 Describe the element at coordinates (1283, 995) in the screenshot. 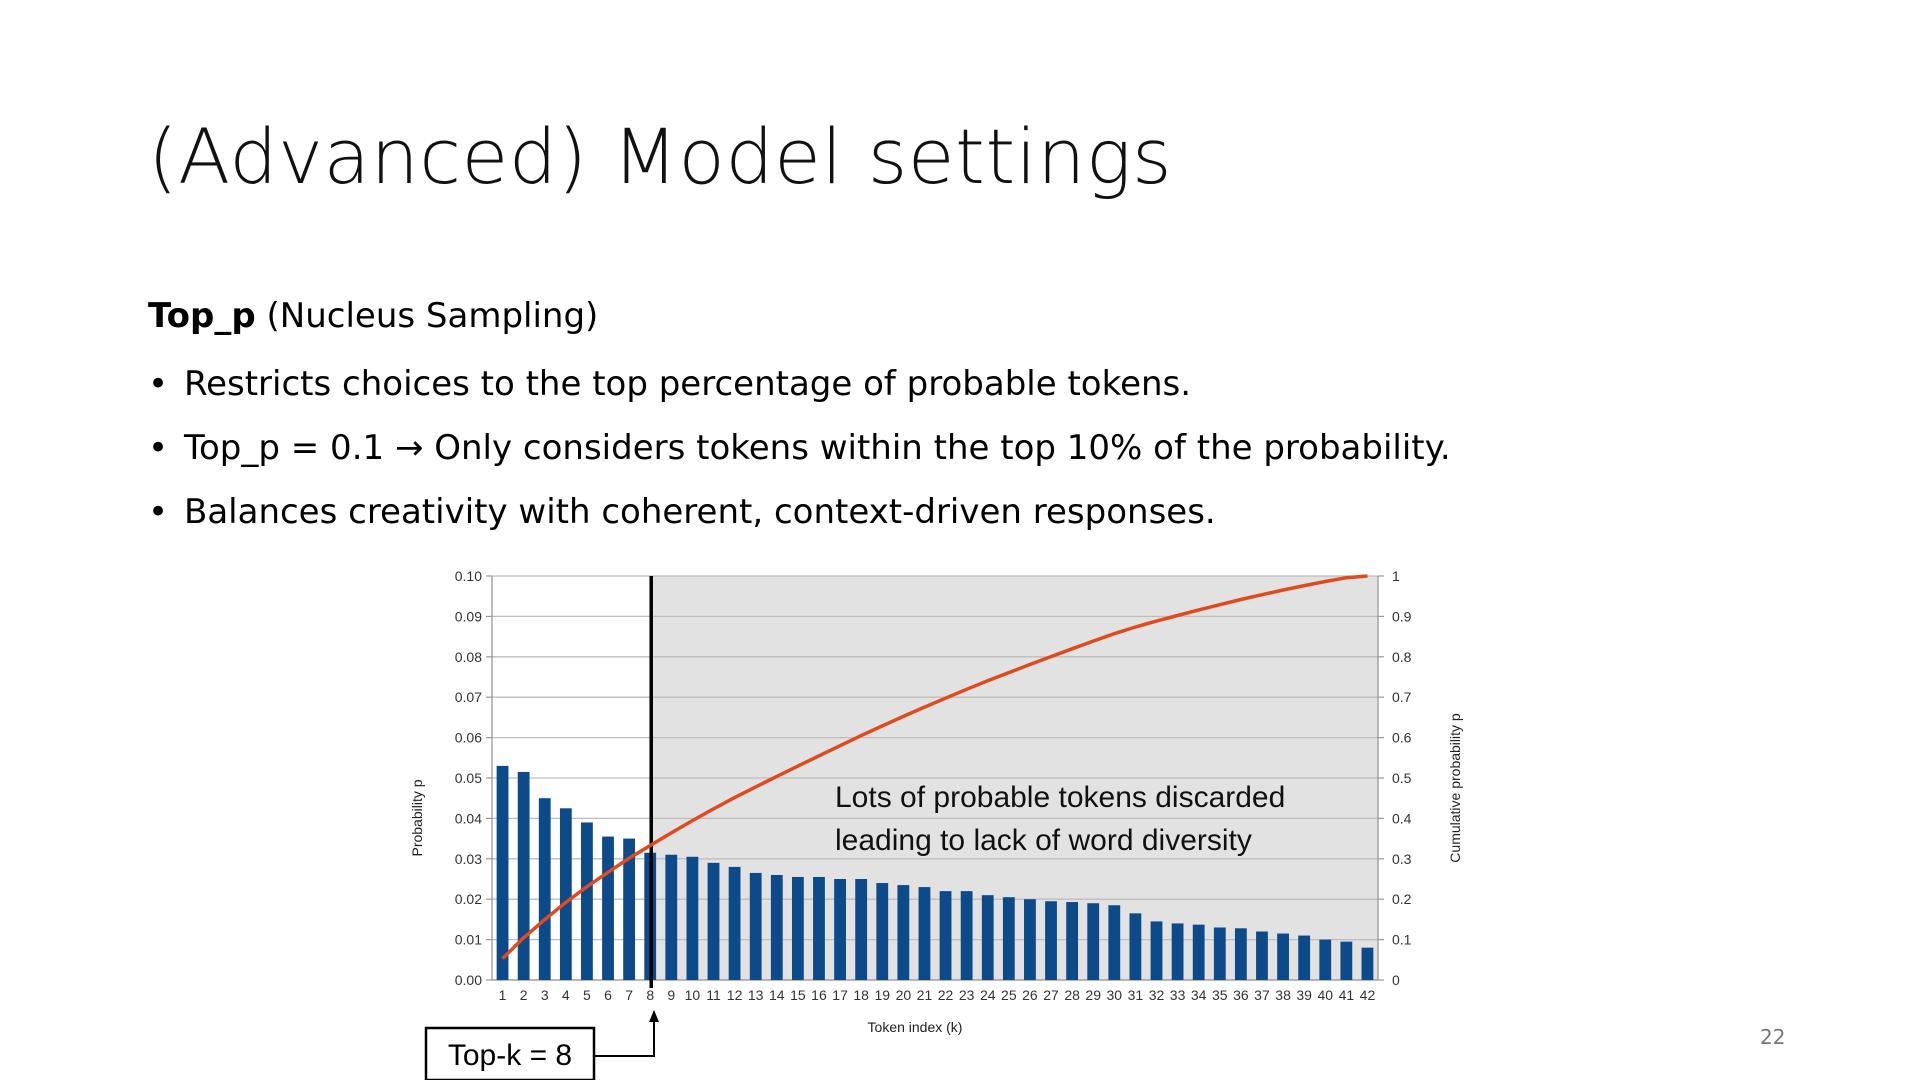

I see `x-tick-label: 38` at that location.